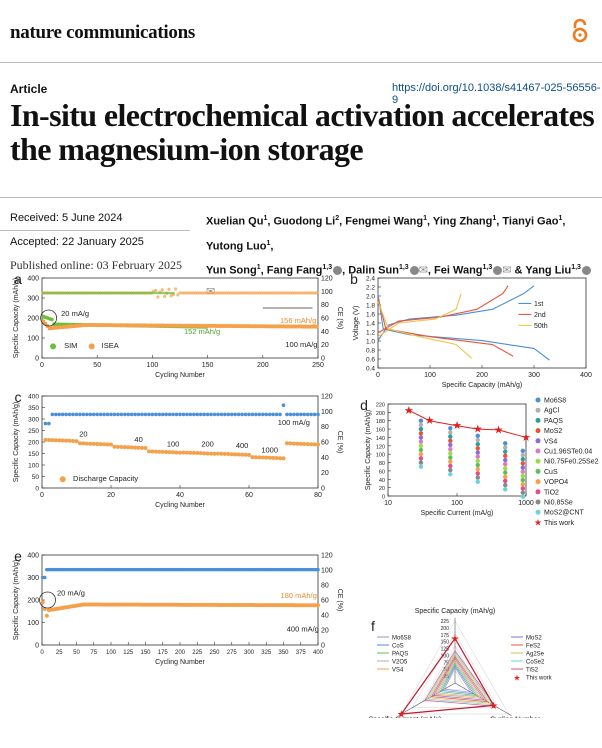 The width and height of the screenshot is (602, 748). I want to click on tick-label: 1.4, so click(370, 324).